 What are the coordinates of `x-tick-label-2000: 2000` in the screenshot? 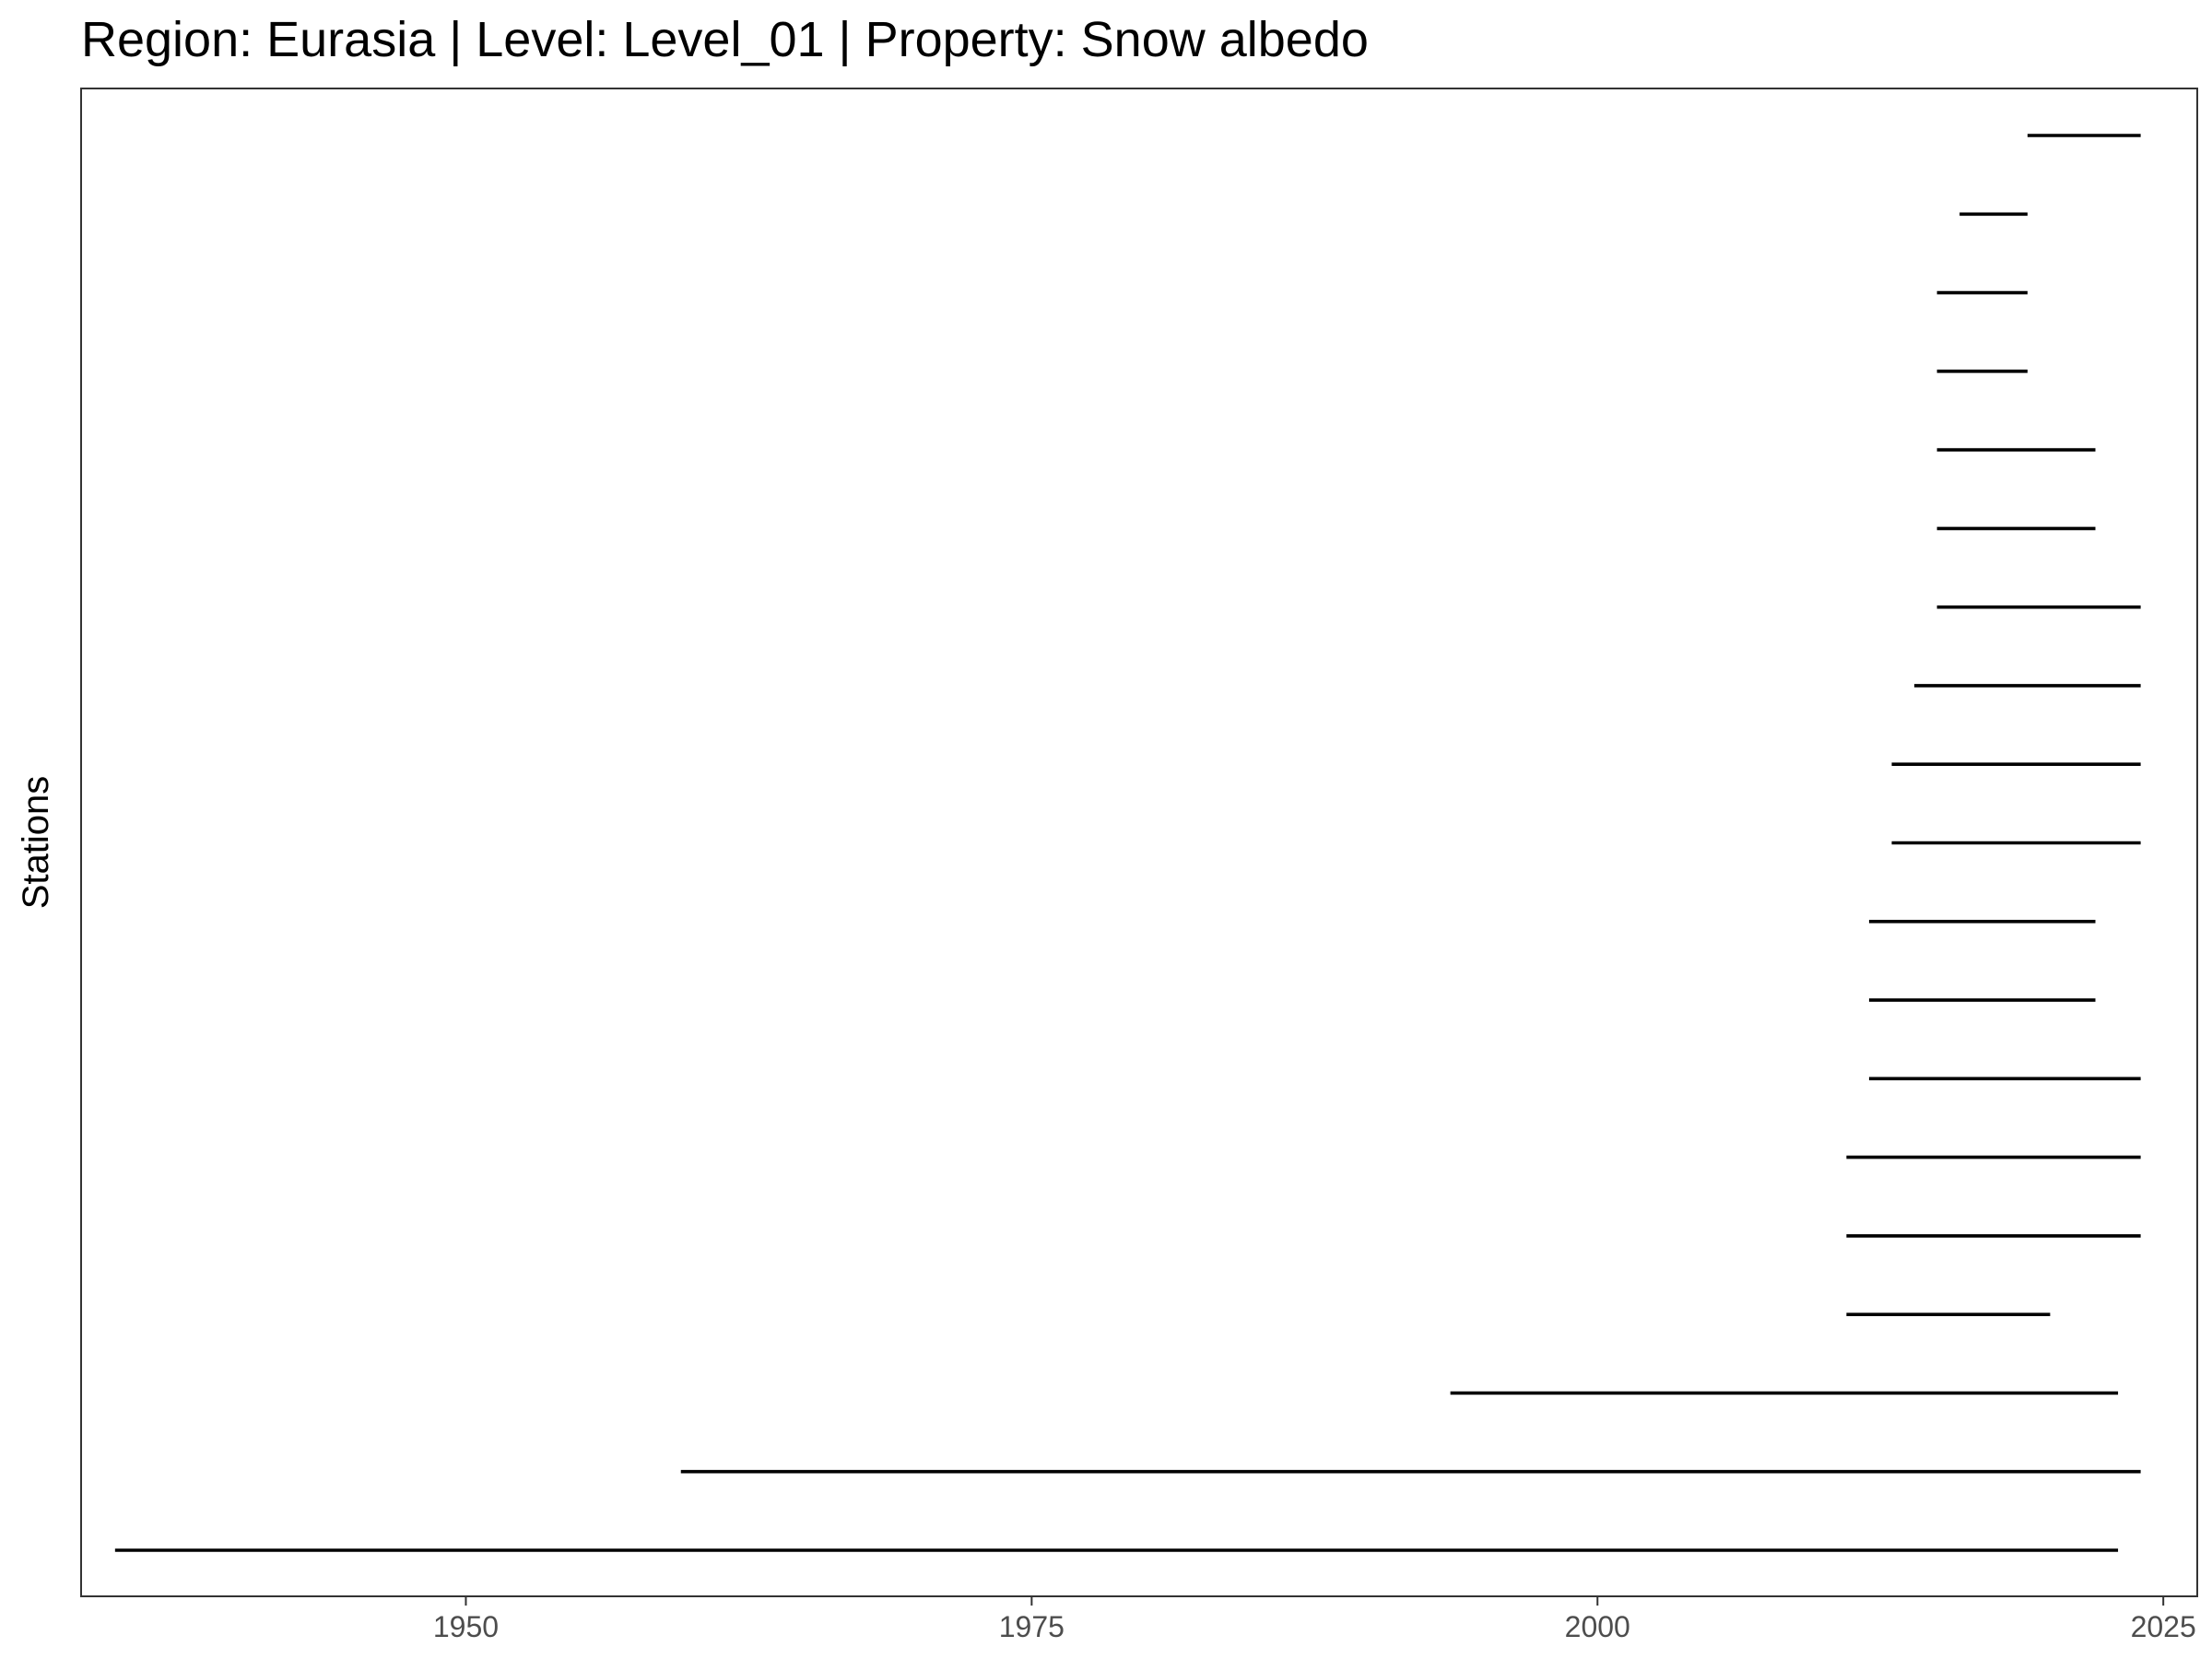 It's located at (1597, 1626).